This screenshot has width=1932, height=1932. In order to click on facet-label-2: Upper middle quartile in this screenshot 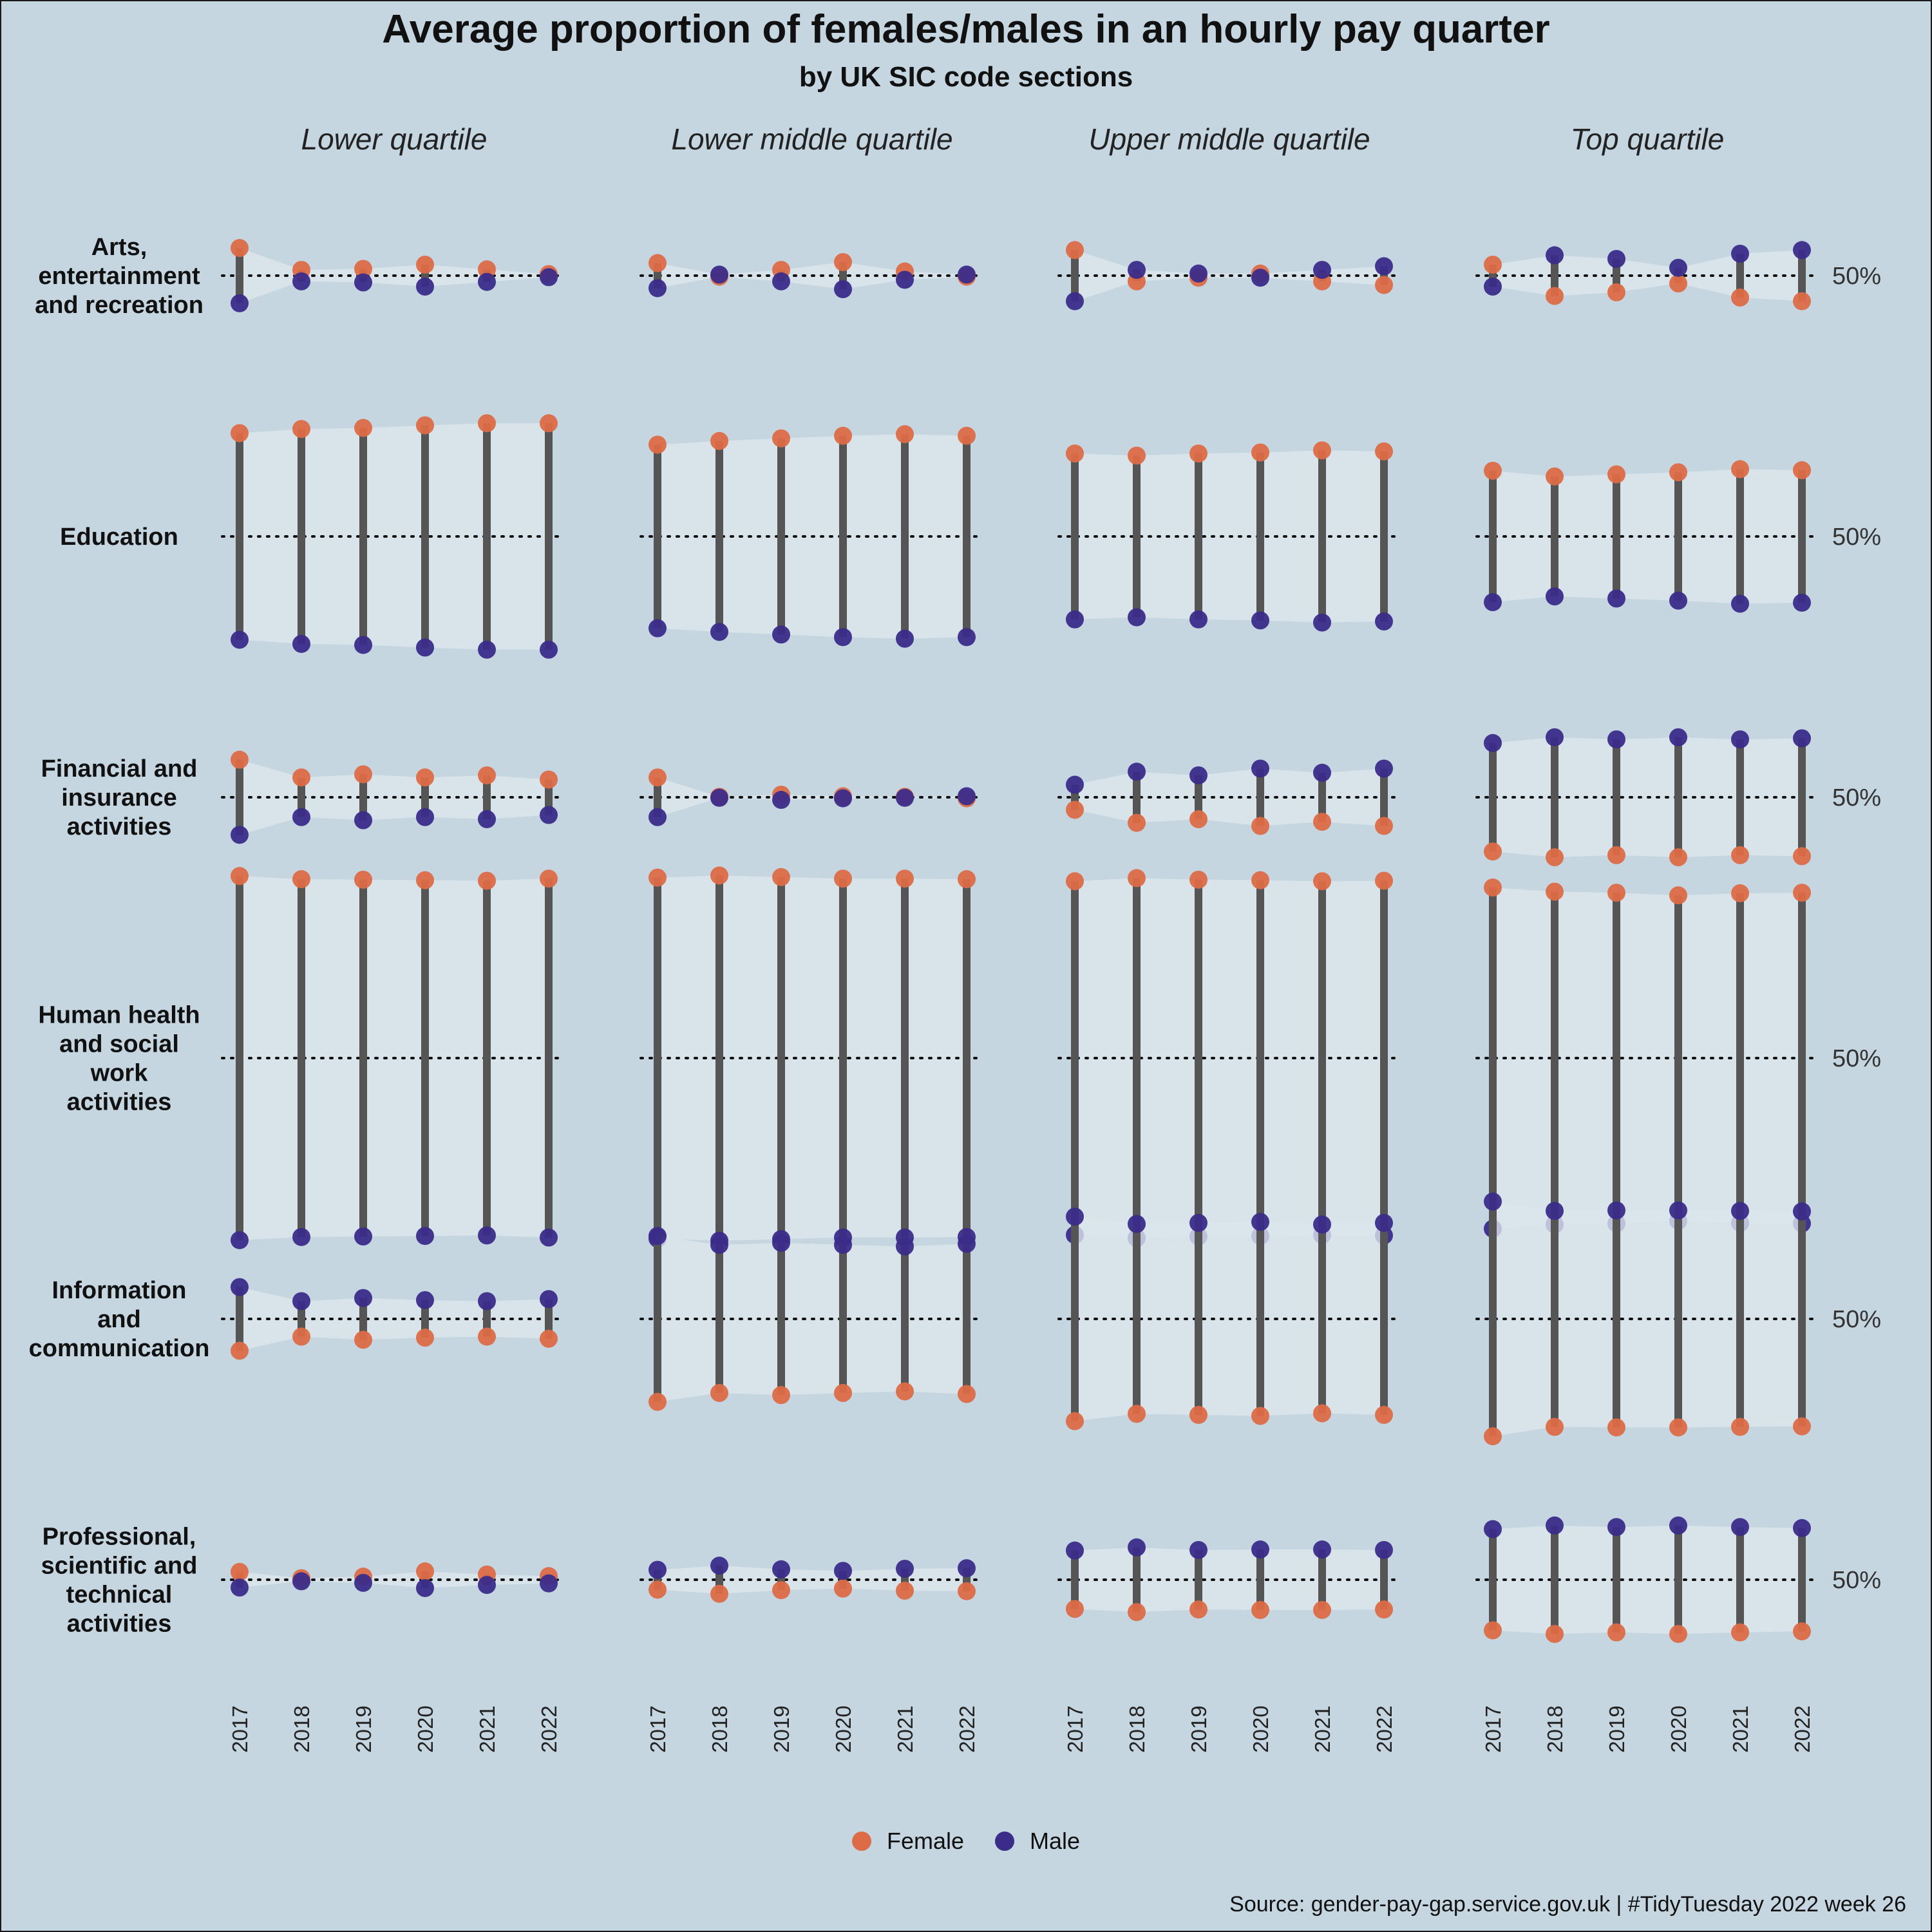, I will do `click(1229, 139)`.